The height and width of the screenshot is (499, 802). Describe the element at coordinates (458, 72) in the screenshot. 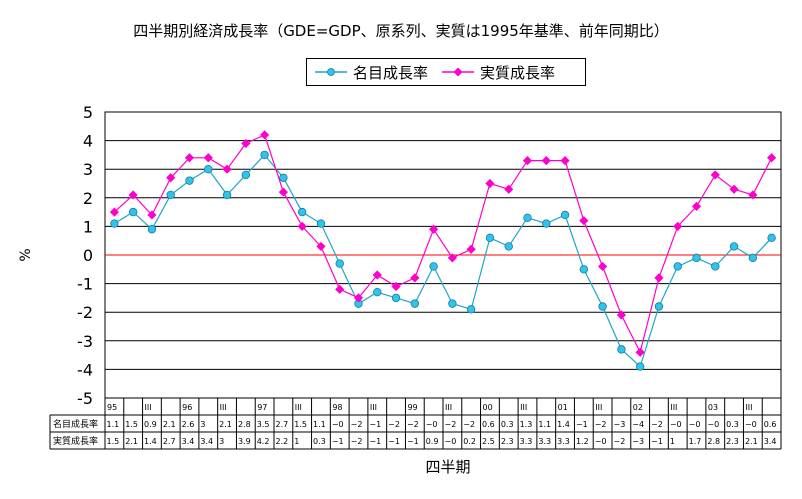

I see `legend-line-real-icon` at that location.